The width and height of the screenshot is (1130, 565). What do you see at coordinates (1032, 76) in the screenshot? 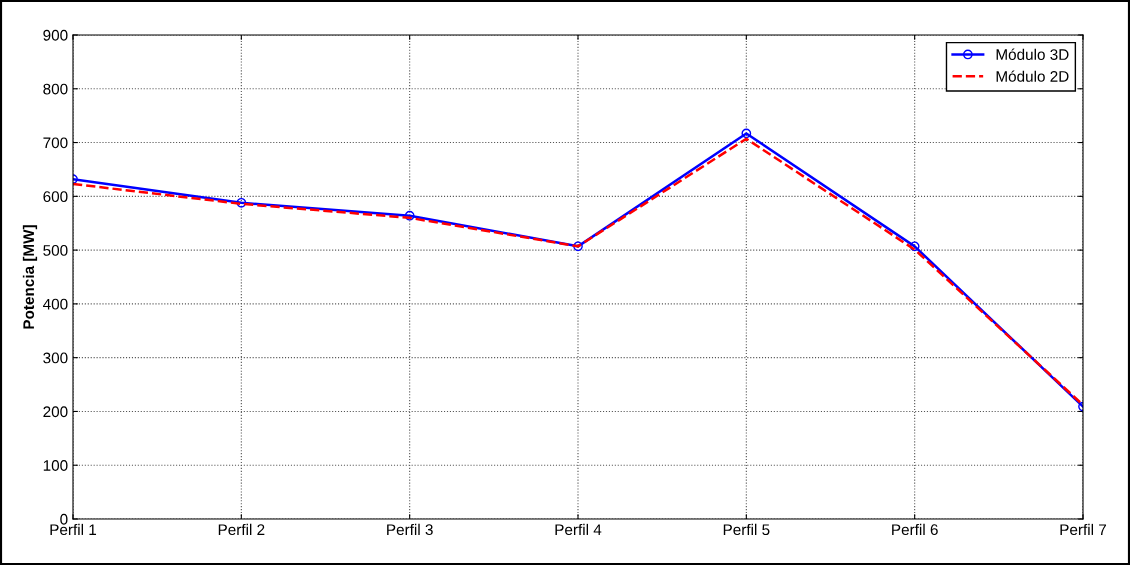
I see `legend-label: Módulo 2D` at bounding box center [1032, 76].